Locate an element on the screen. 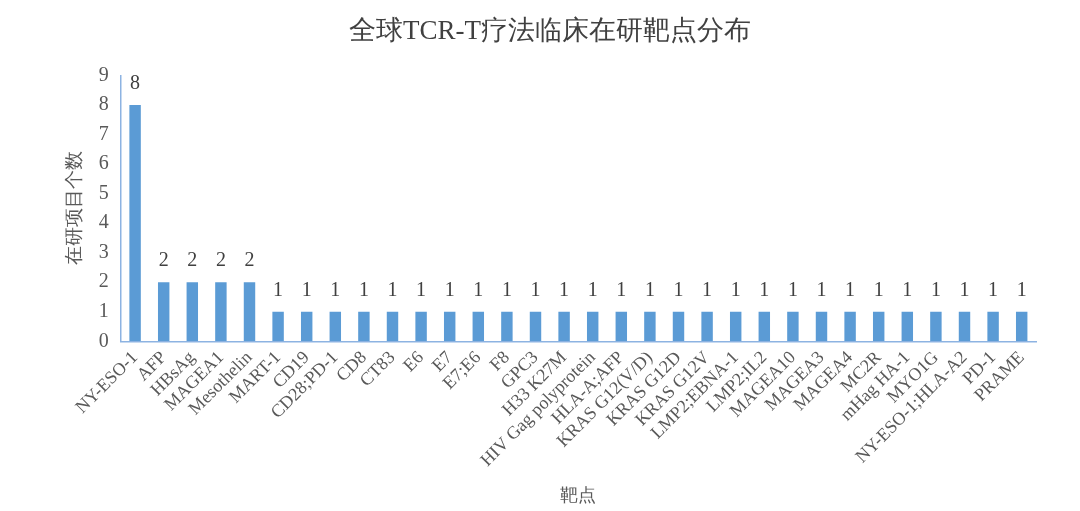 The width and height of the screenshot is (1080, 511). y-tick-label: 2 is located at coordinates (103, 280).